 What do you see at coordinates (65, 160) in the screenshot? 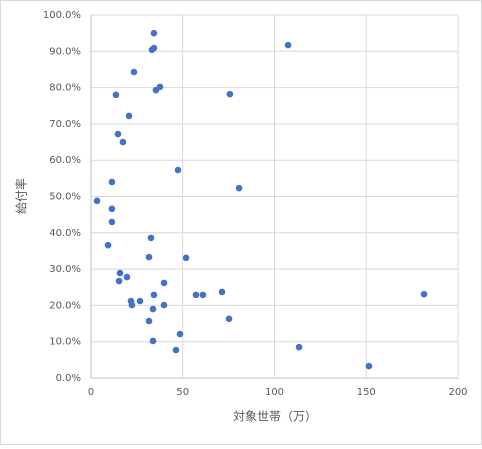
I see `y-tick-label: 60.0%` at bounding box center [65, 160].